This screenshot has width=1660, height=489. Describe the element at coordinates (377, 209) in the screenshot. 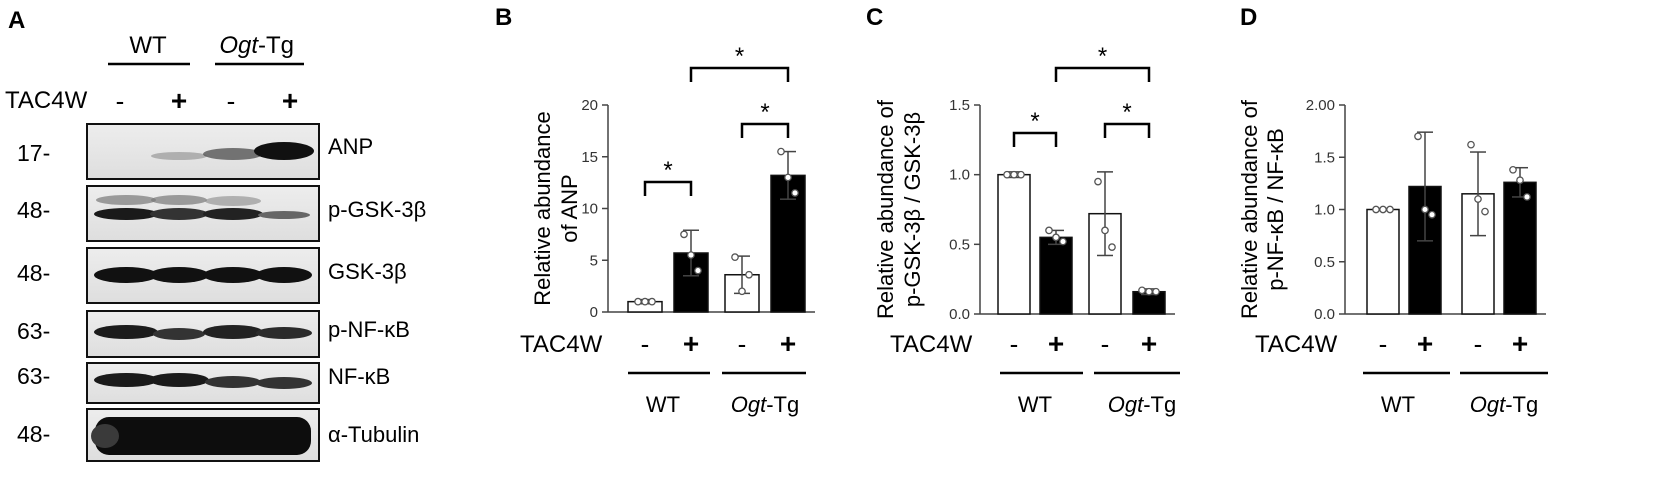

I see `blot-label: p-GSK-3β` at that location.